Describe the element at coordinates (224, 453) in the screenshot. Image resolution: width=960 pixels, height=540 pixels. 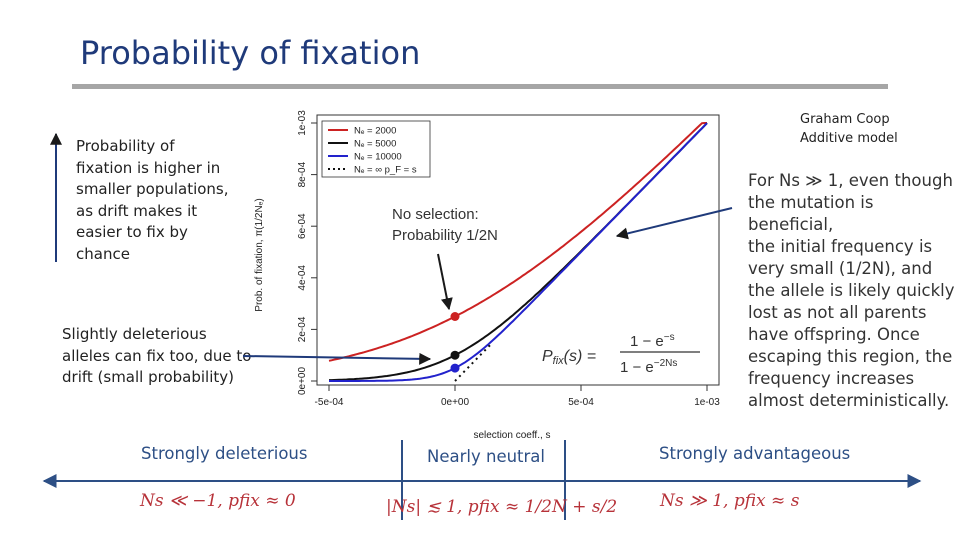
I see `deleterious-label: Strongly deleterious` at that location.